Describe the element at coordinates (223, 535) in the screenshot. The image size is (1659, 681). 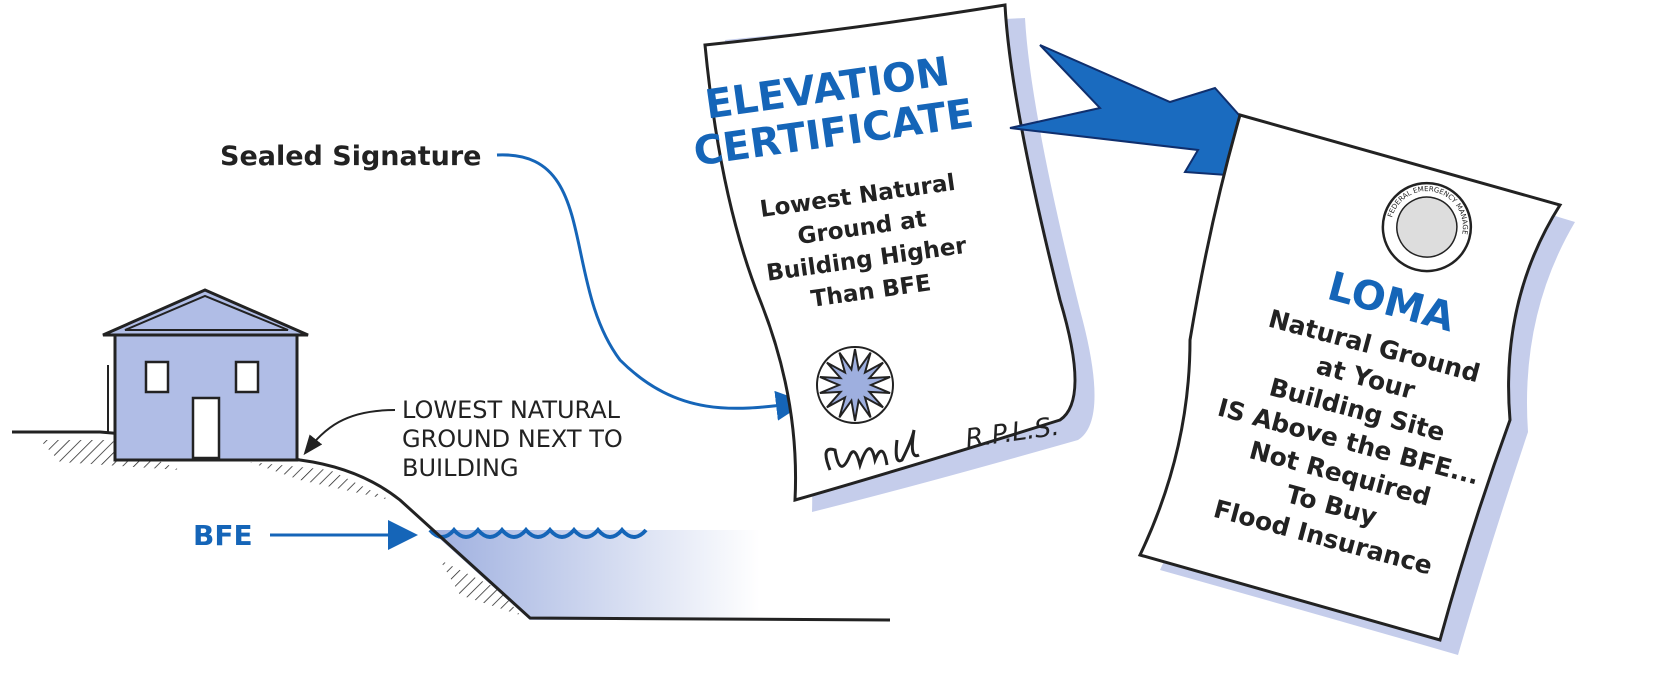
I see `bfe-label: BFE` at that location.